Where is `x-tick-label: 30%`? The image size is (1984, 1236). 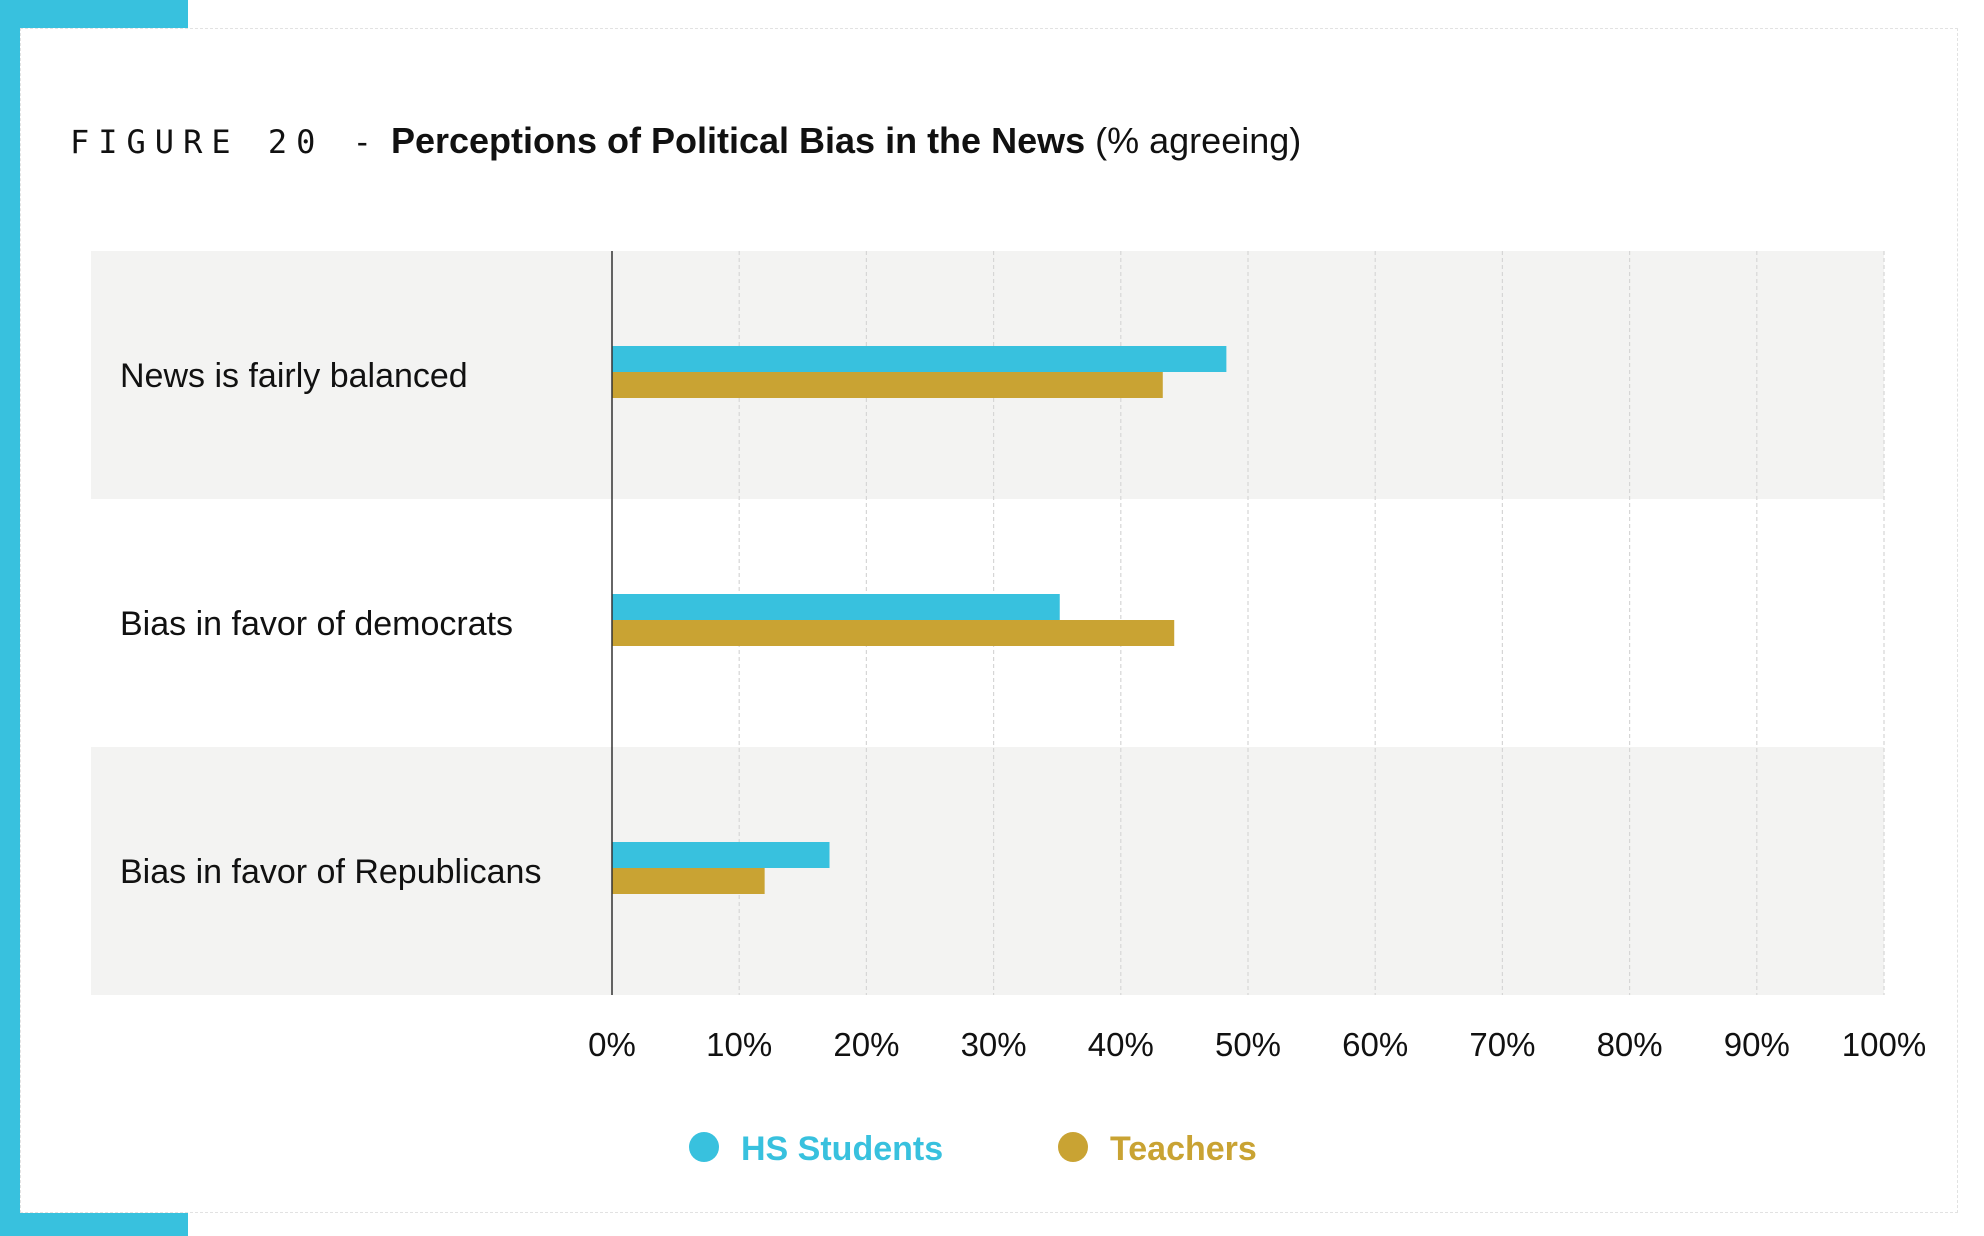 x-tick-label: 30% is located at coordinates (994, 1044).